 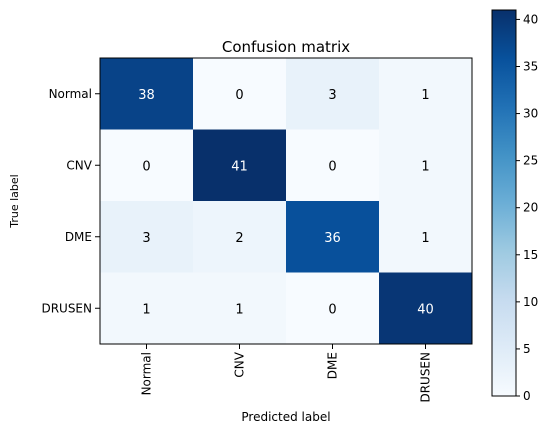 I want to click on colorbar-tick-label: 5, so click(x=527, y=349).